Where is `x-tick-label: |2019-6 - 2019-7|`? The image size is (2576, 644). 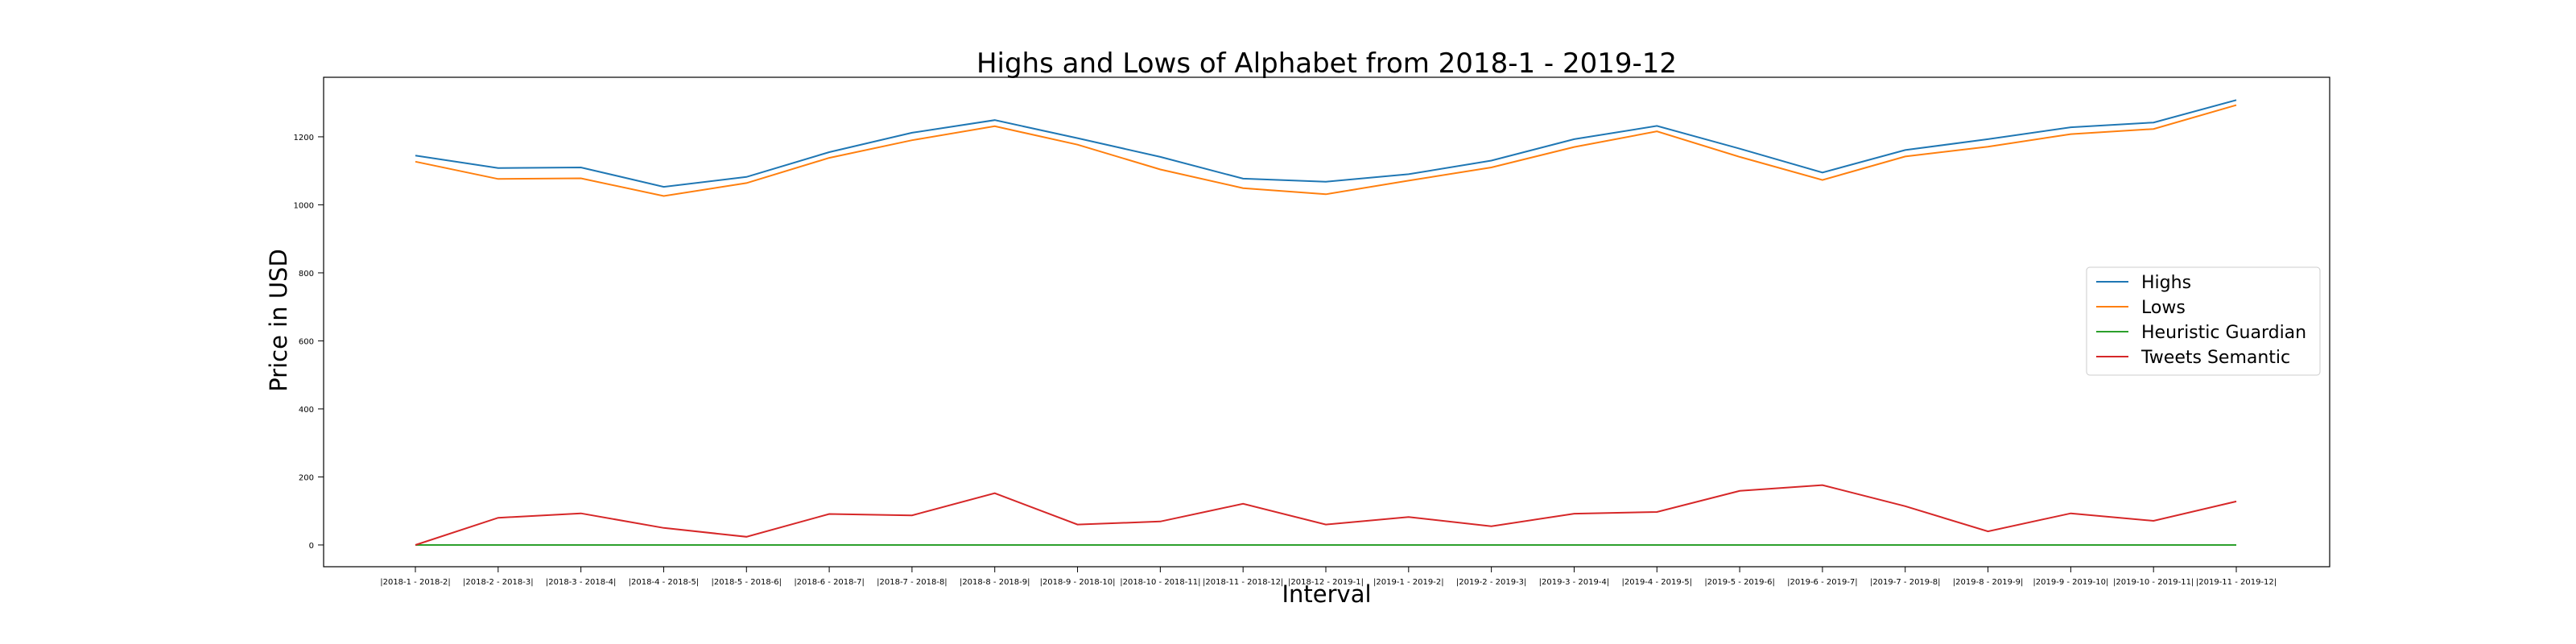 x-tick-label: |2019-6 - 2019-7| is located at coordinates (1822, 582).